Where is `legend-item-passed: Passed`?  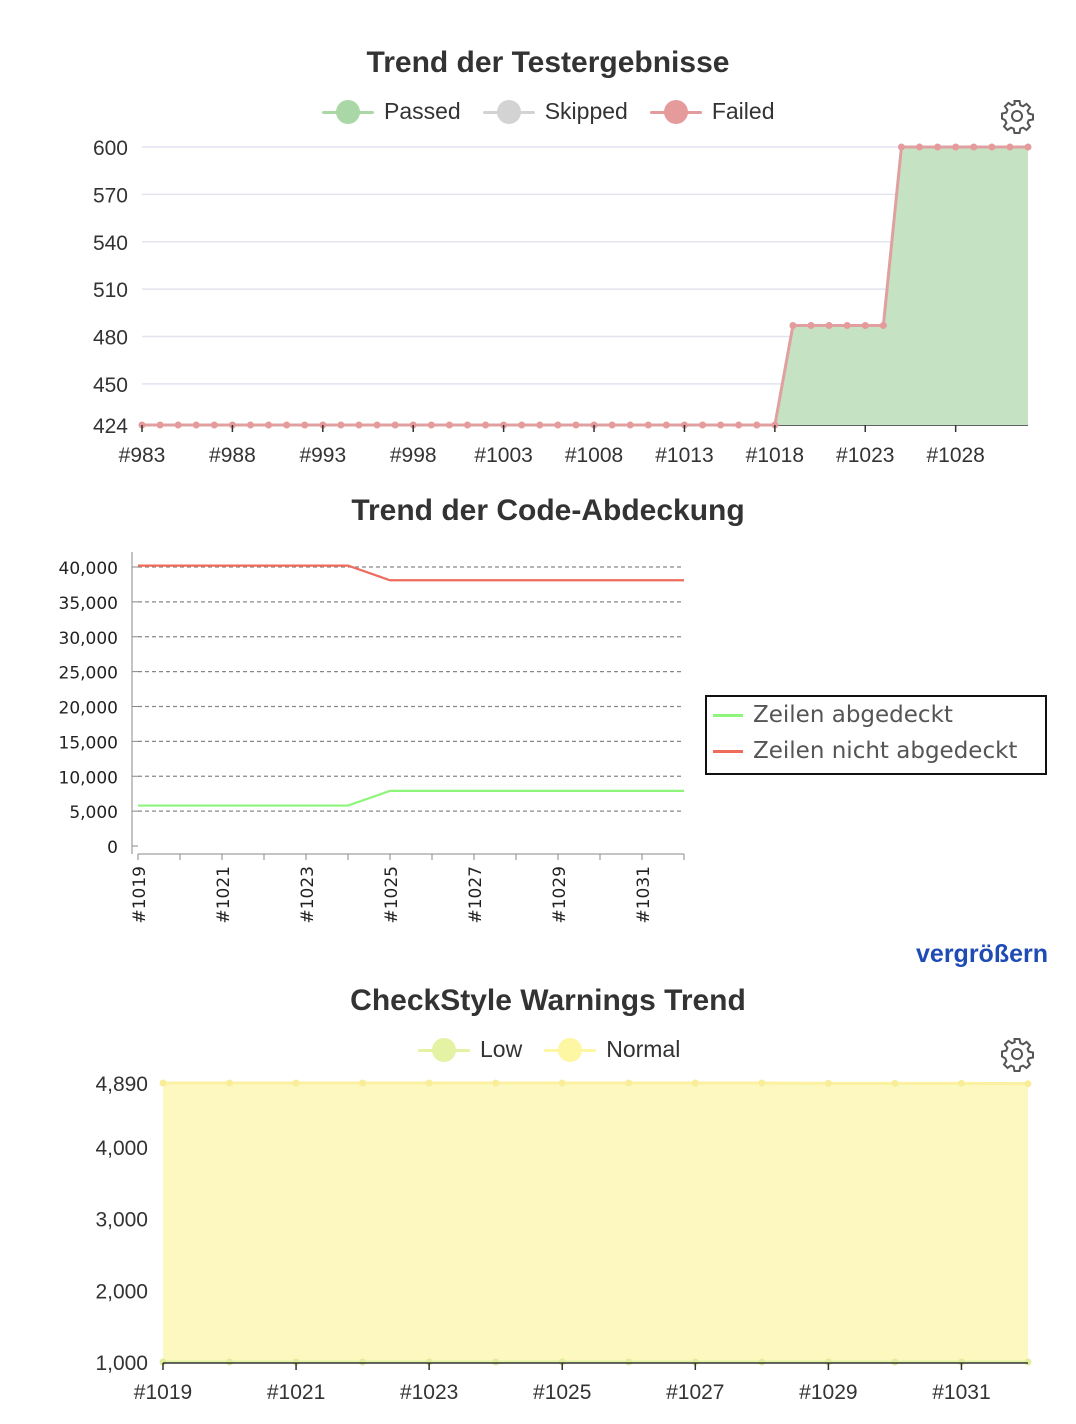 legend-item-passed: Passed is located at coordinates (391, 111).